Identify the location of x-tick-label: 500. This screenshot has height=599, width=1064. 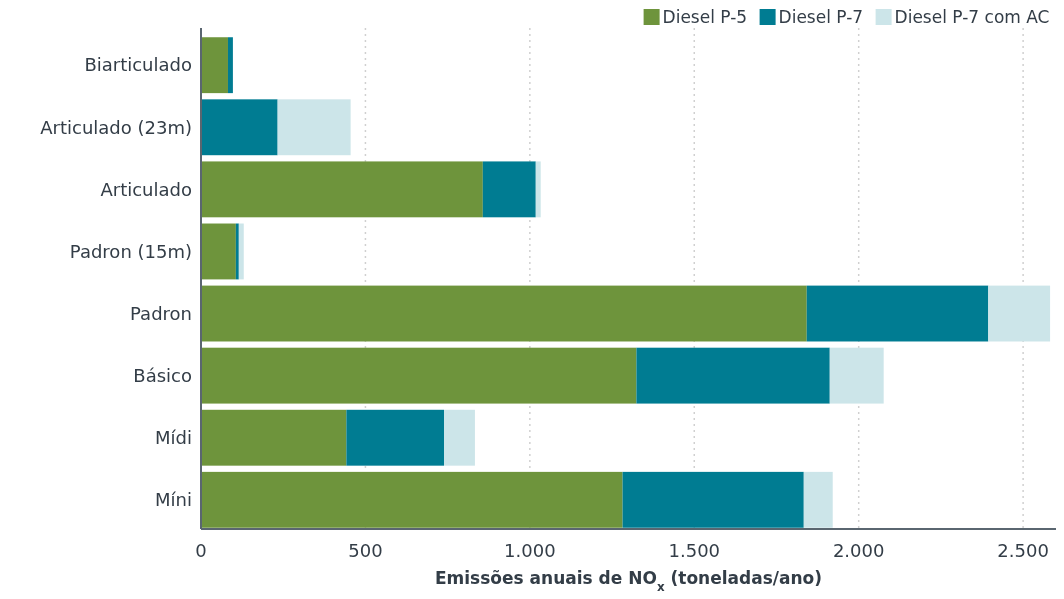
(365, 550).